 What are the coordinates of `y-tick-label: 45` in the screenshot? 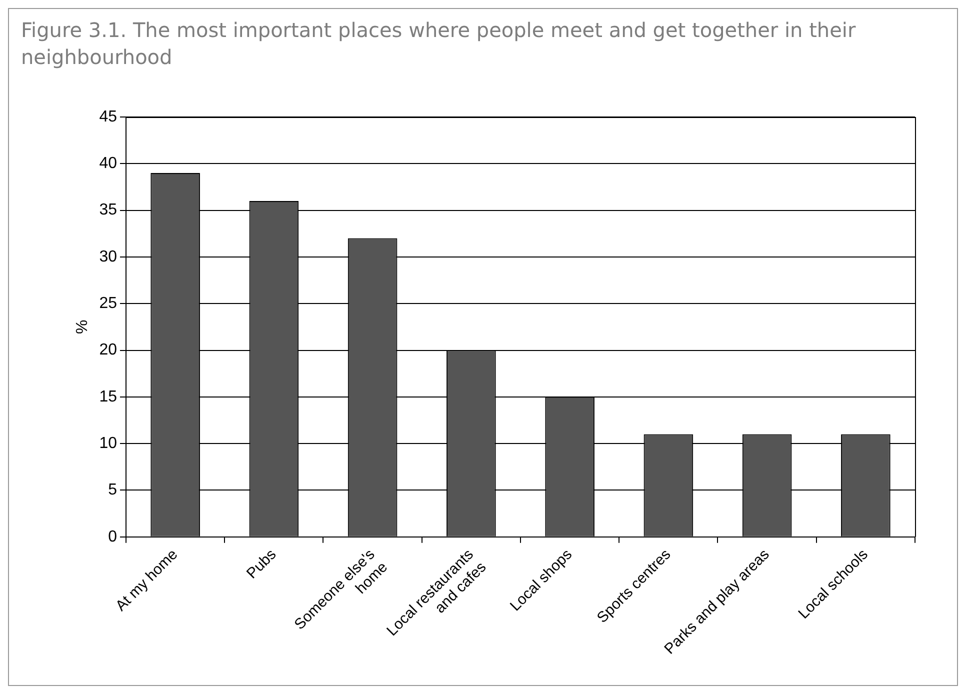 It's located at (108, 117).